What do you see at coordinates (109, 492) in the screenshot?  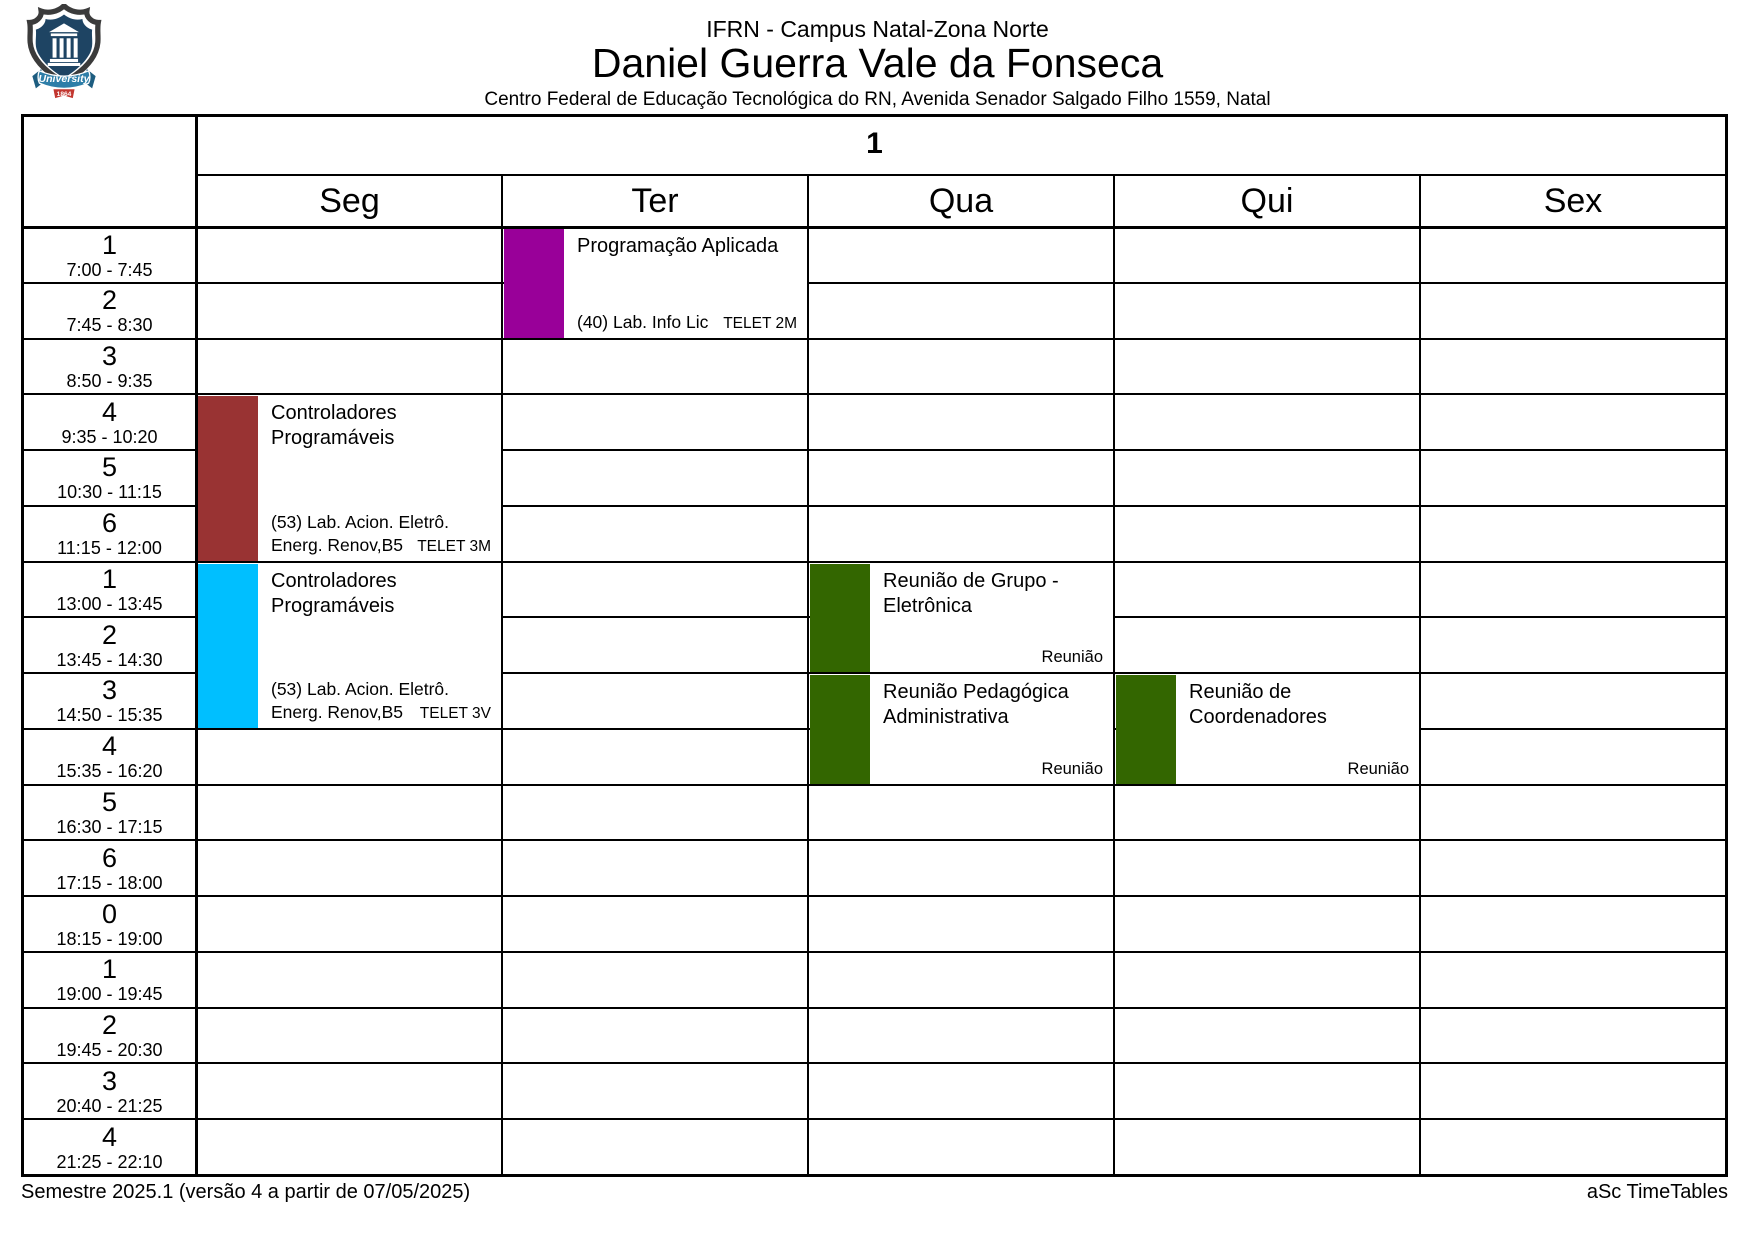 I see `period-time-range: 10:30 - 11:15` at bounding box center [109, 492].